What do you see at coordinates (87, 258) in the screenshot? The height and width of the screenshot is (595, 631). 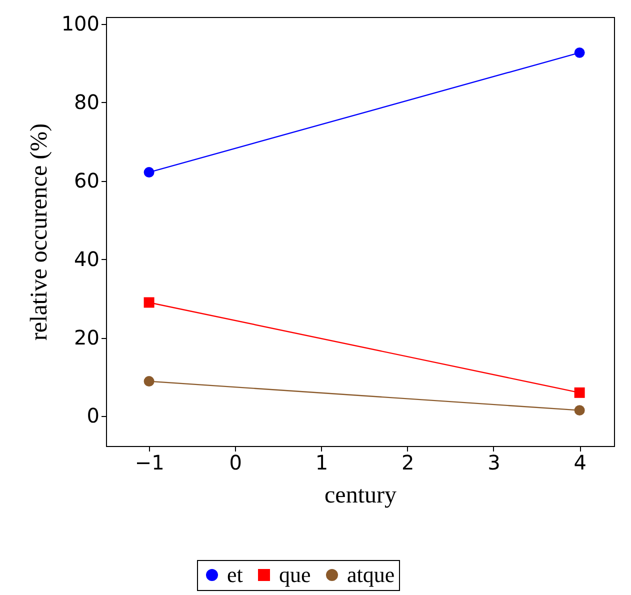 I see `y-tick-label: 40` at bounding box center [87, 258].